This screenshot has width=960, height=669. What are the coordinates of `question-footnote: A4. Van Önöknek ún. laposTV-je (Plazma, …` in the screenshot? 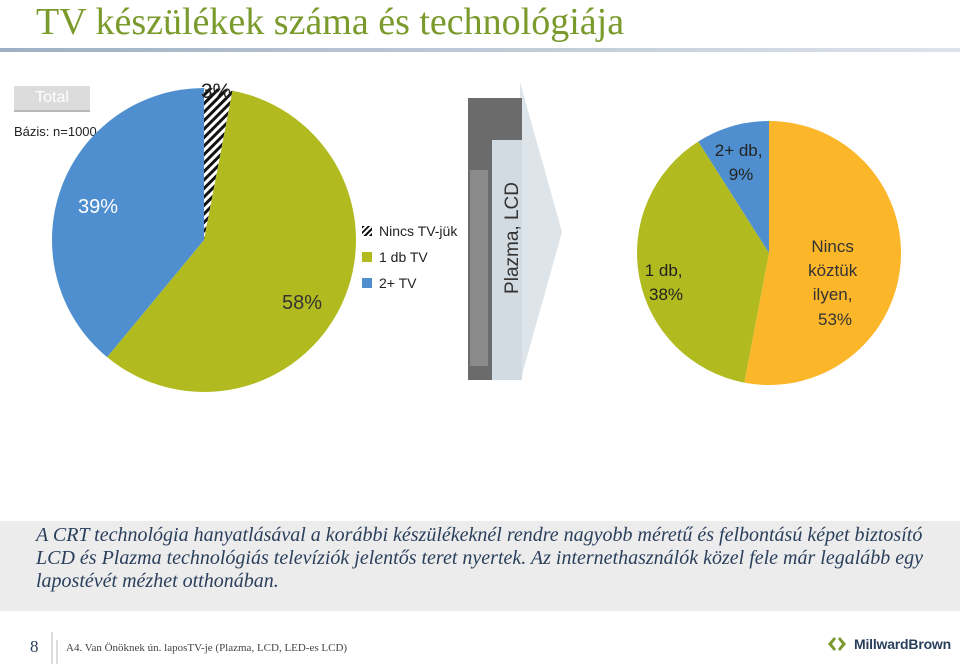 It's located at (207, 648).